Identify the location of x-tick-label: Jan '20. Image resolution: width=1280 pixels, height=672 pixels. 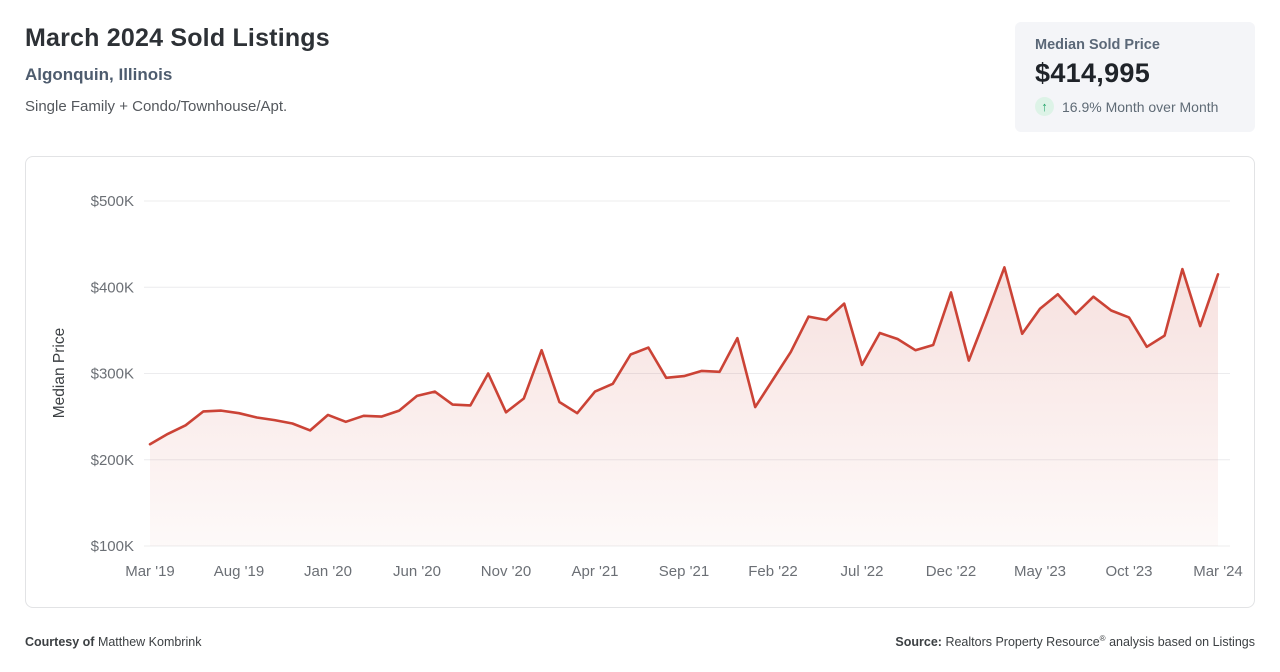
(328, 571).